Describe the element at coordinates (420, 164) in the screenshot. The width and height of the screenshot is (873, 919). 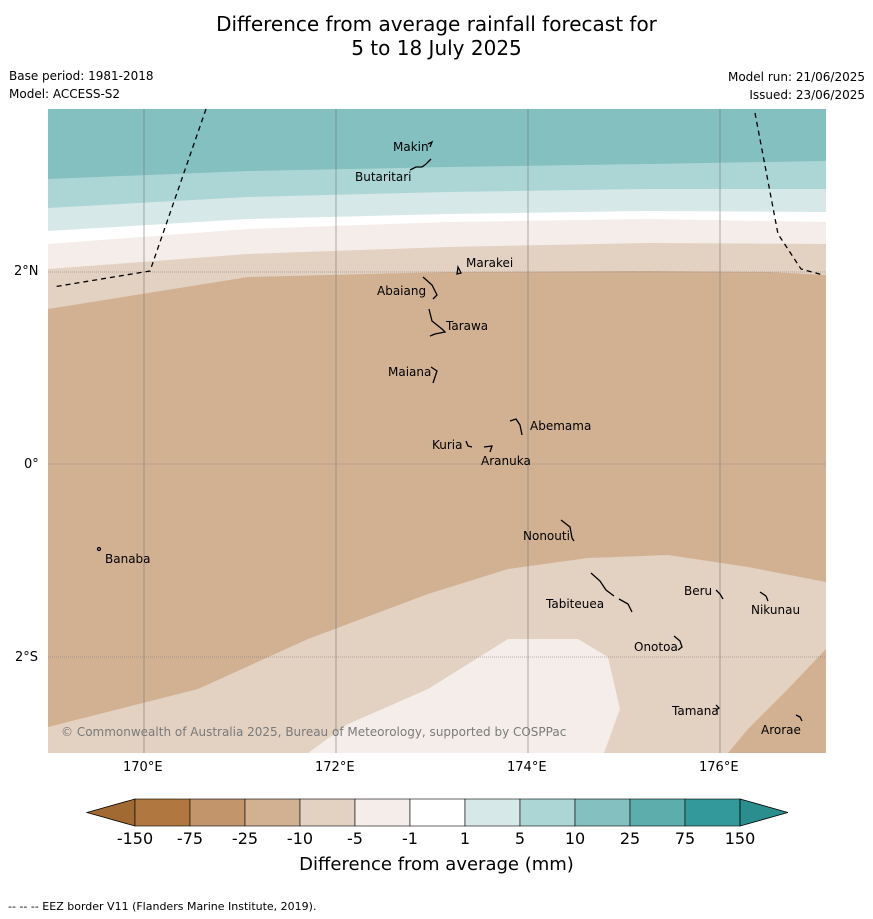
I see `butaritari-shape` at that location.